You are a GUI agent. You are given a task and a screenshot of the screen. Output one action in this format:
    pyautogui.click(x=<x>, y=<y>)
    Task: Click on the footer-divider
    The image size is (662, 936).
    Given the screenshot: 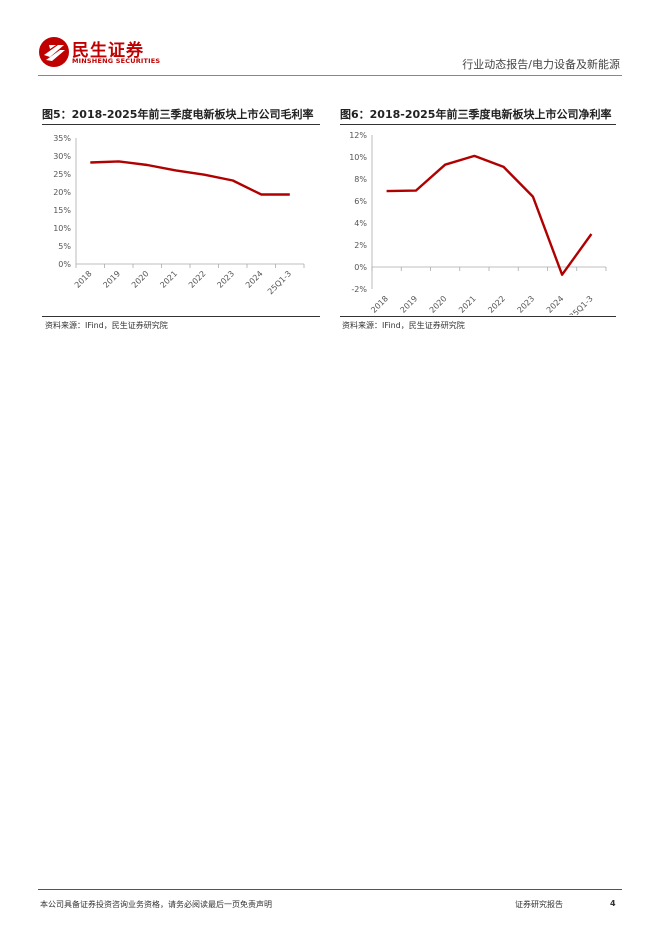 What is the action you would take?
    pyautogui.click(x=330, y=889)
    